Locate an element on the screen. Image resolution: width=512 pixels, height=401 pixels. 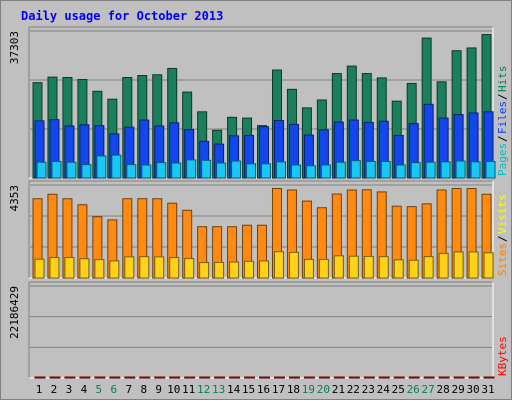
x-tick-day-6: 6 is located at coordinates (114, 389).